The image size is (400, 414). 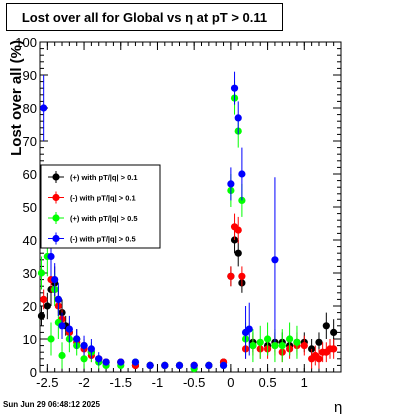 I want to click on legend-entry-label: (-) with pT/|q| > 0.5, so click(x=103, y=239).